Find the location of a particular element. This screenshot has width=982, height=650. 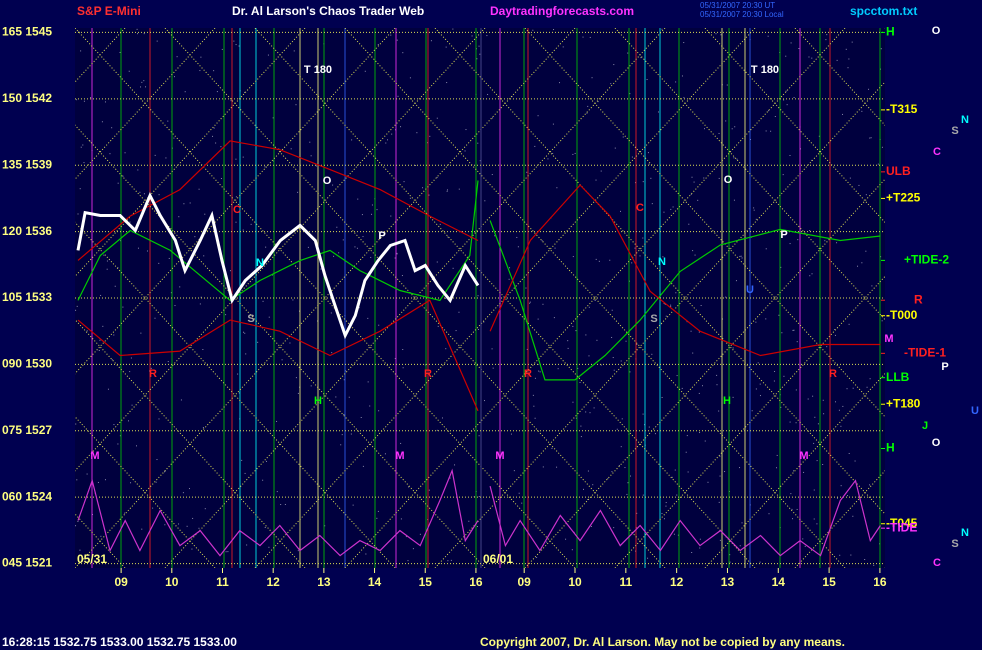

annotation: R is located at coordinates (428, 374).